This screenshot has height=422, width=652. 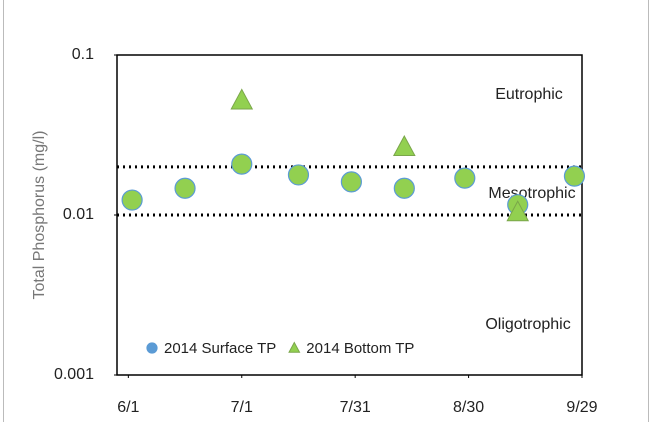 What do you see at coordinates (128, 407) in the screenshot?
I see `x-tick-label: 6/1` at bounding box center [128, 407].